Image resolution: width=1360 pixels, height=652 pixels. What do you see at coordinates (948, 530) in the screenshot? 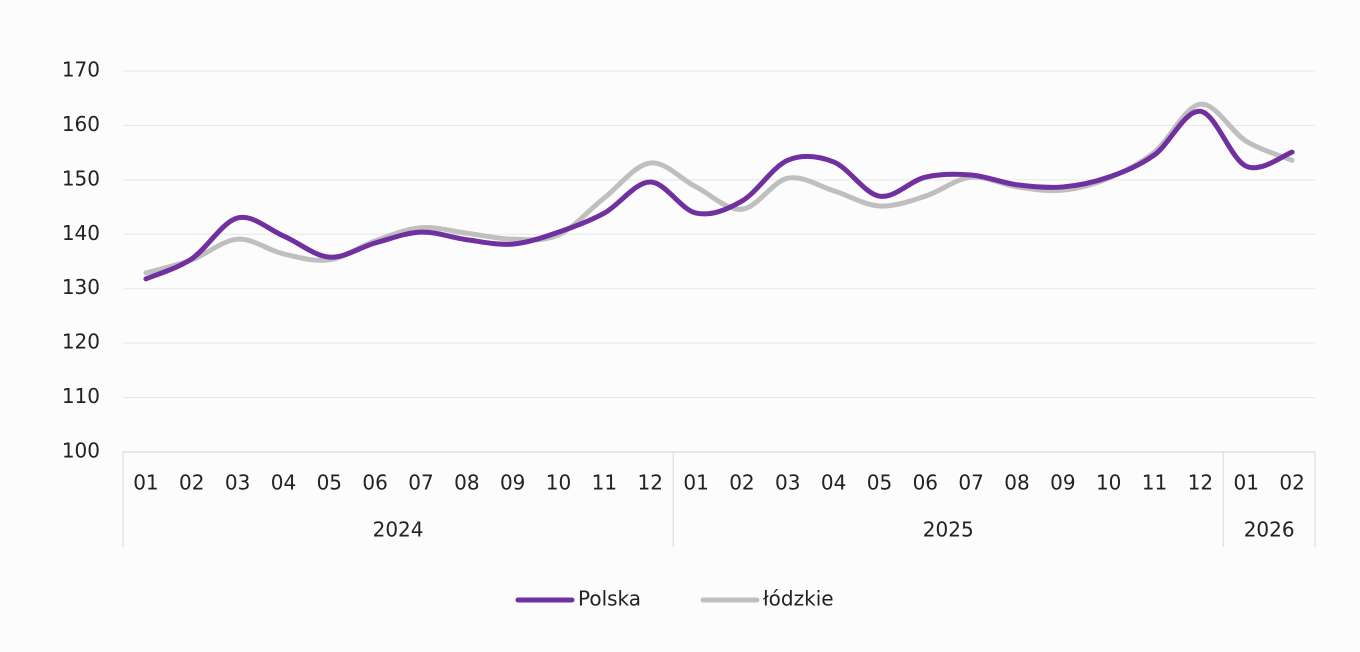
I see `x-group-label: 2025` at bounding box center [948, 530].